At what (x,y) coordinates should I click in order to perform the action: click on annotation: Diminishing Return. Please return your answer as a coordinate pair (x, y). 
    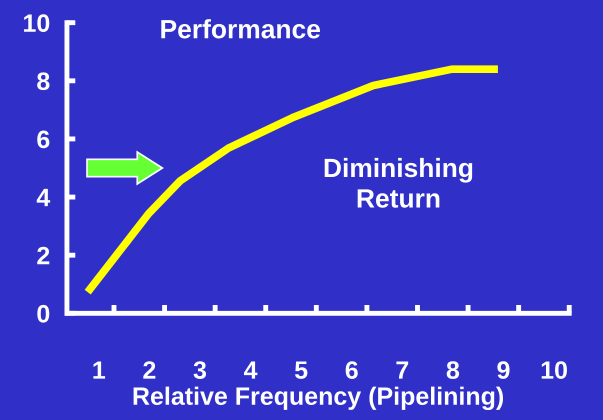
    Looking at the image, I should click on (398, 183).